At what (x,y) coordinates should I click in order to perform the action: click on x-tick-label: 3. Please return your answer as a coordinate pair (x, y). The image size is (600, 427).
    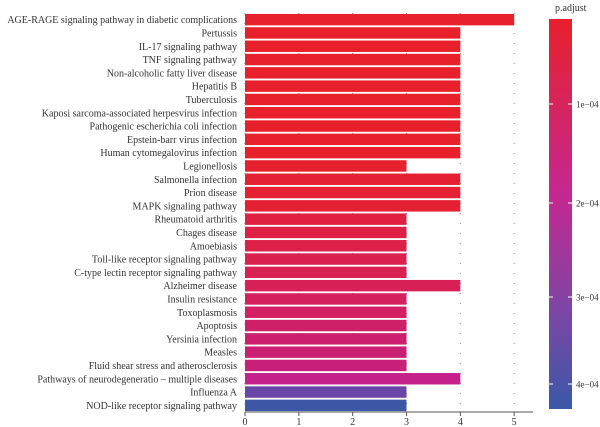
    Looking at the image, I should click on (406, 422).